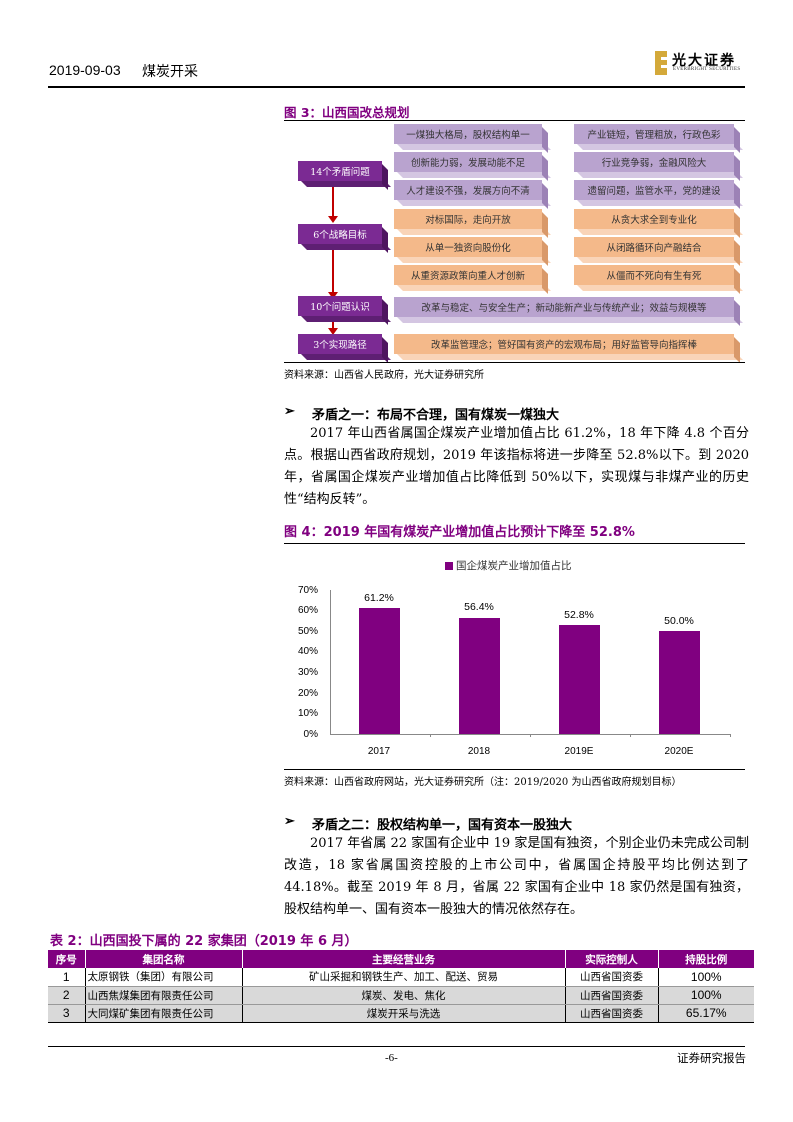  Describe the element at coordinates (706, 959) in the screenshot. I see `col-header-share: 持股比例` at that location.